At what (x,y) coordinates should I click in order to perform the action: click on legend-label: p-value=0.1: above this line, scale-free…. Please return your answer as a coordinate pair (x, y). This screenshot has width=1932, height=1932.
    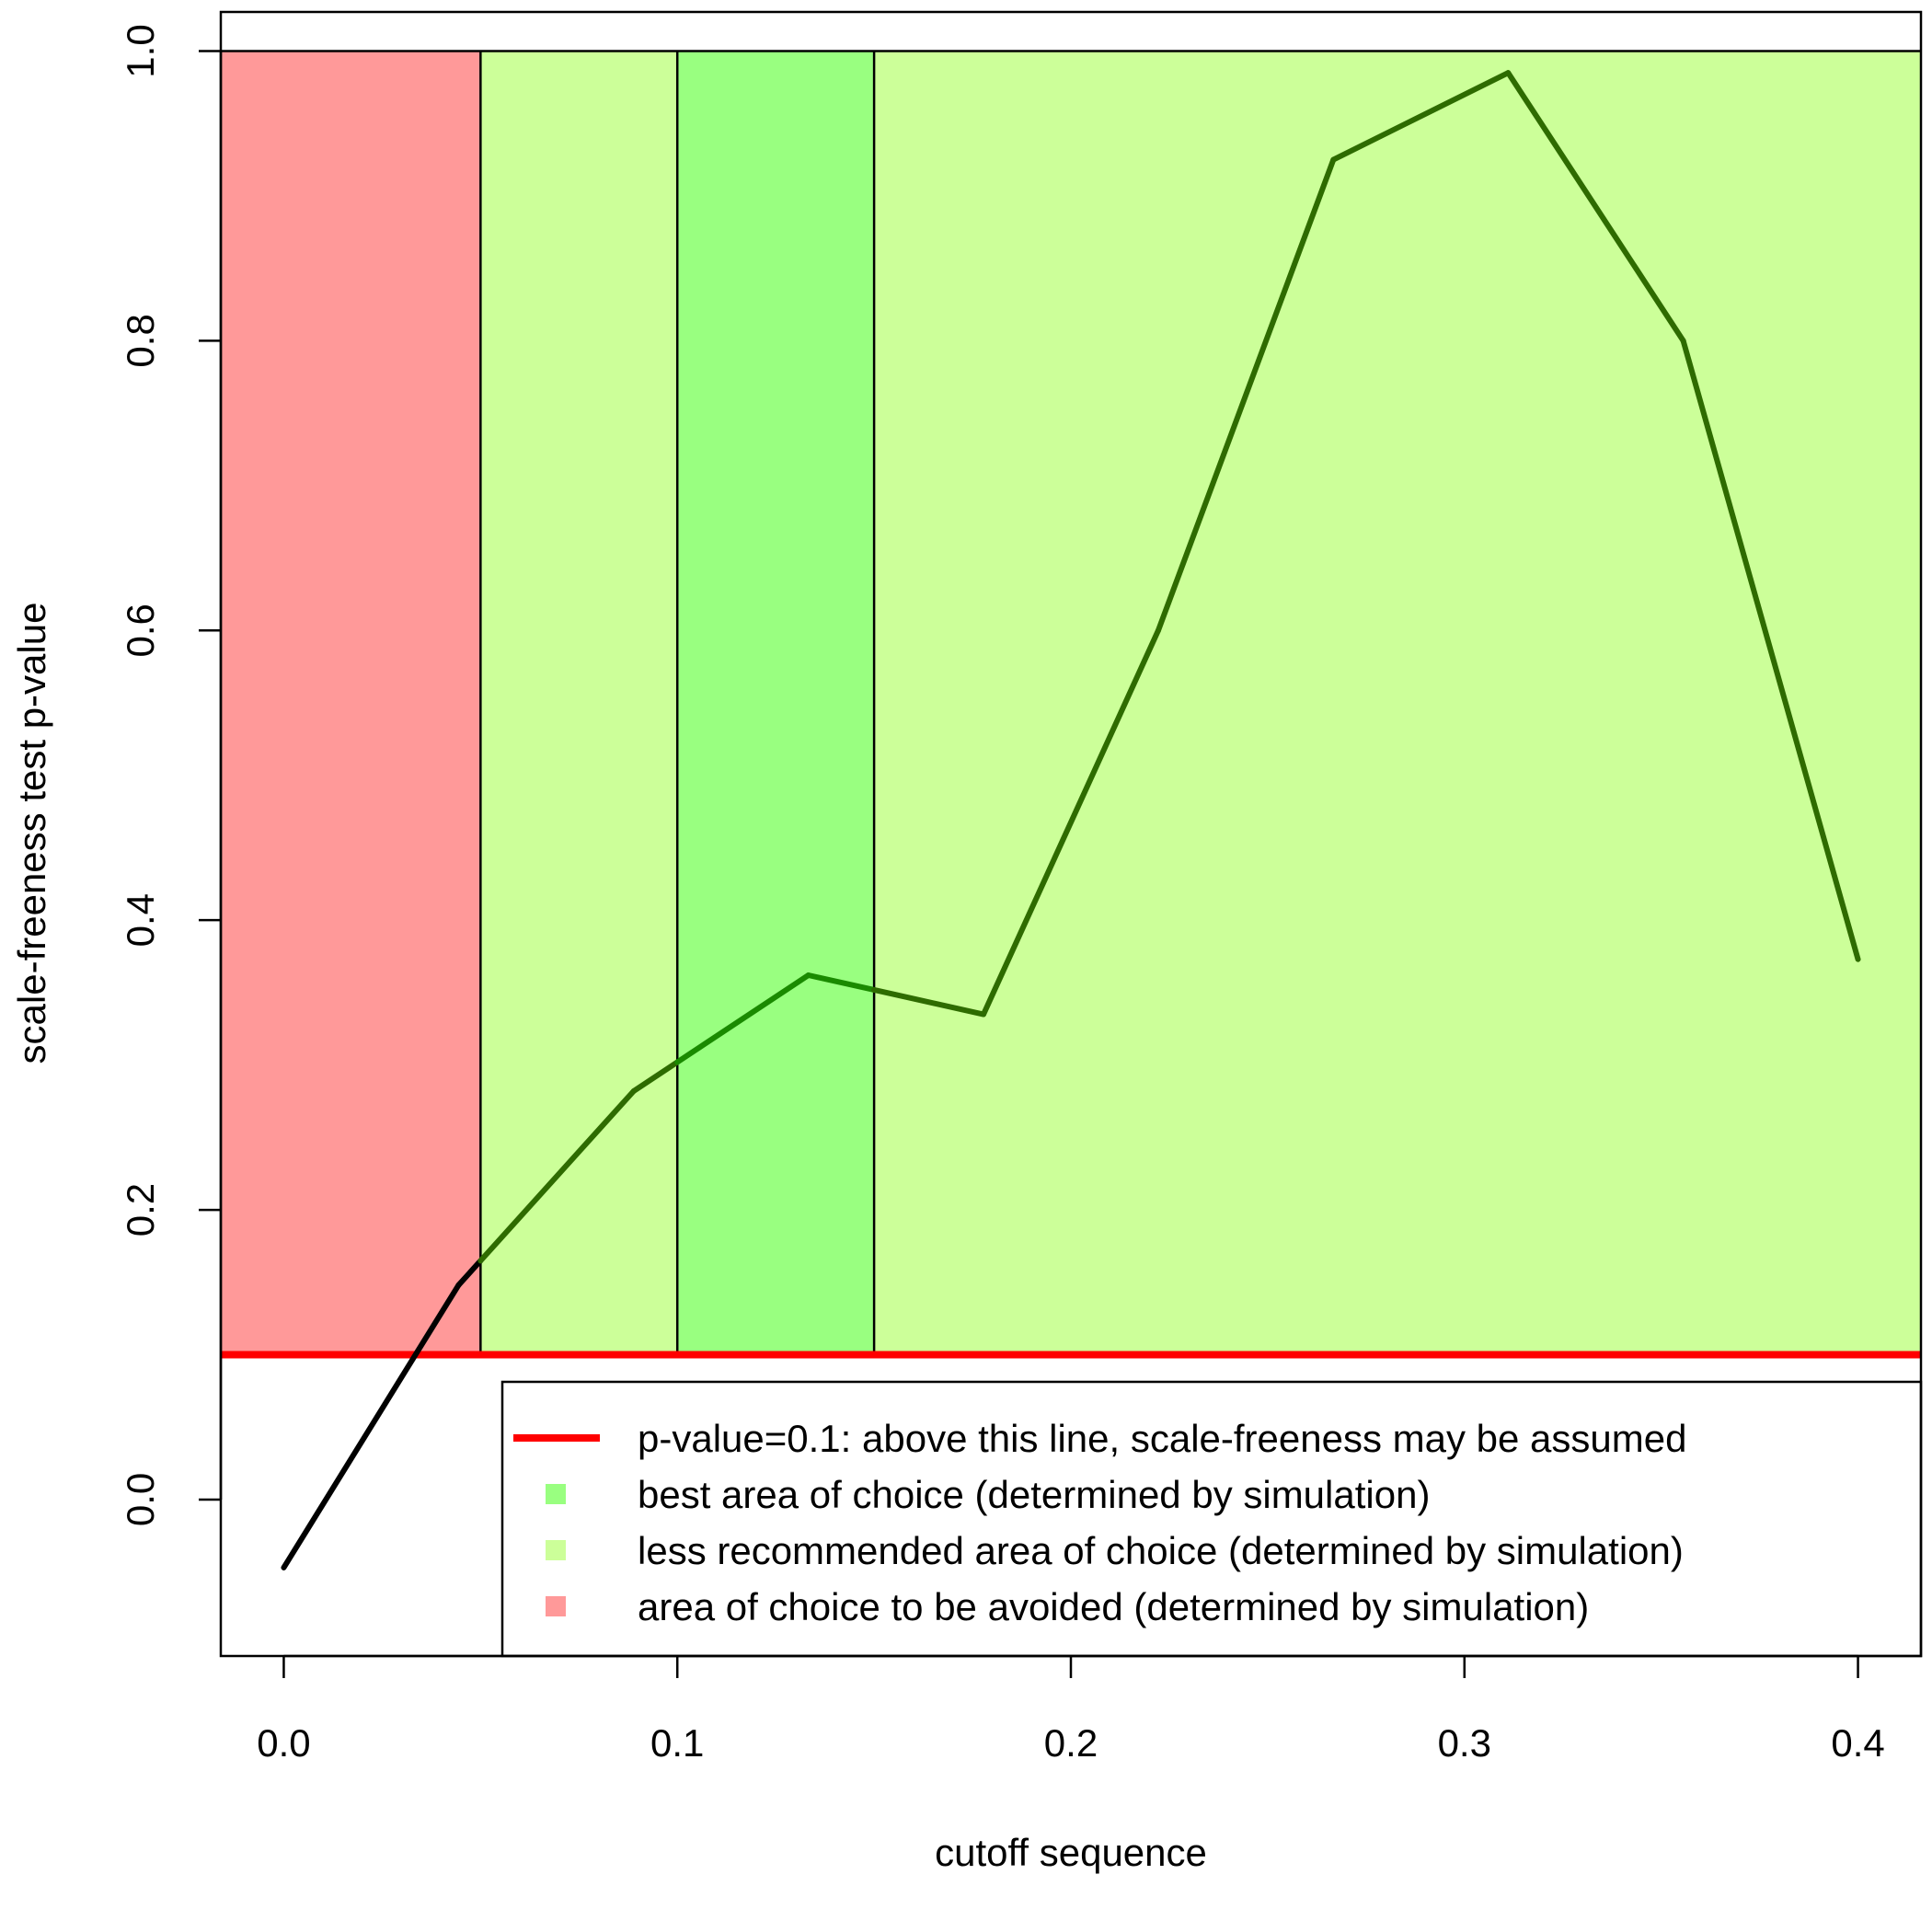
    Looking at the image, I should click on (1162, 1438).